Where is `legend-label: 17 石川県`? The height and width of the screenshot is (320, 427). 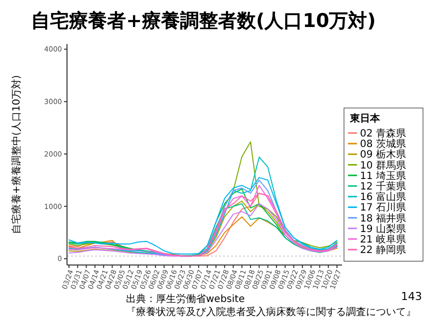
legend-label: 17 石川県 is located at coordinates (383, 208).